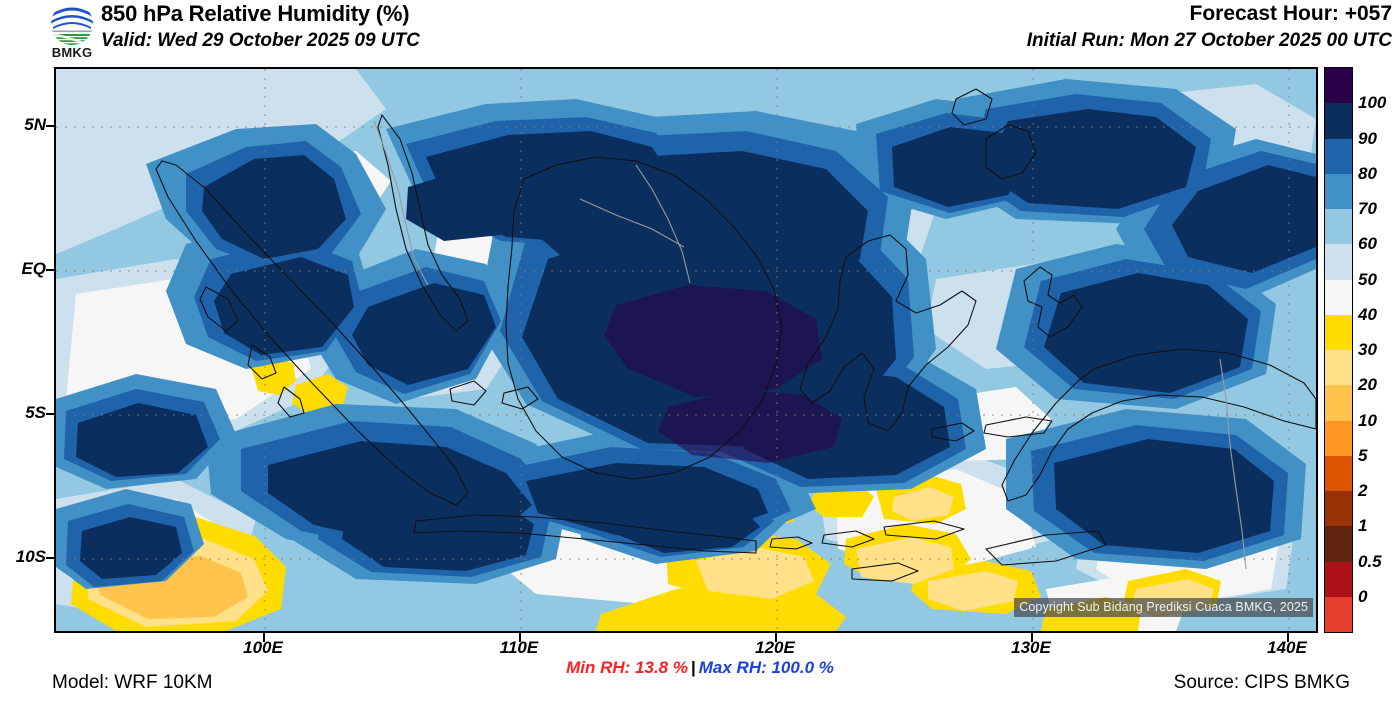 Image resolution: width=1400 pixels, height=709 pixels. Describe the element at coordinates (50, 558) in the screenshot. I see `lat-tick-10s` at that location.